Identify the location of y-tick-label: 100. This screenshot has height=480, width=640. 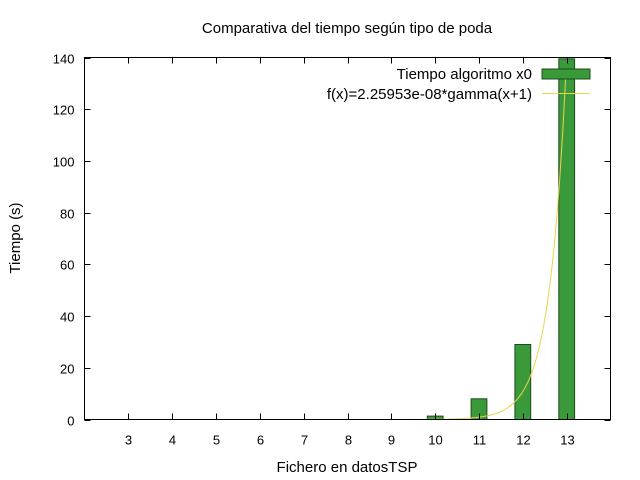
(64, 162).